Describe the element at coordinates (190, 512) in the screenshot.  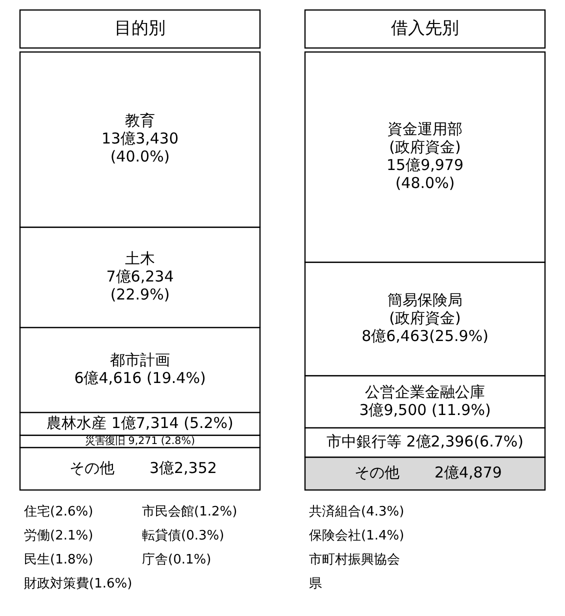
I see `text: 市民会館(1.2%)` at that location.